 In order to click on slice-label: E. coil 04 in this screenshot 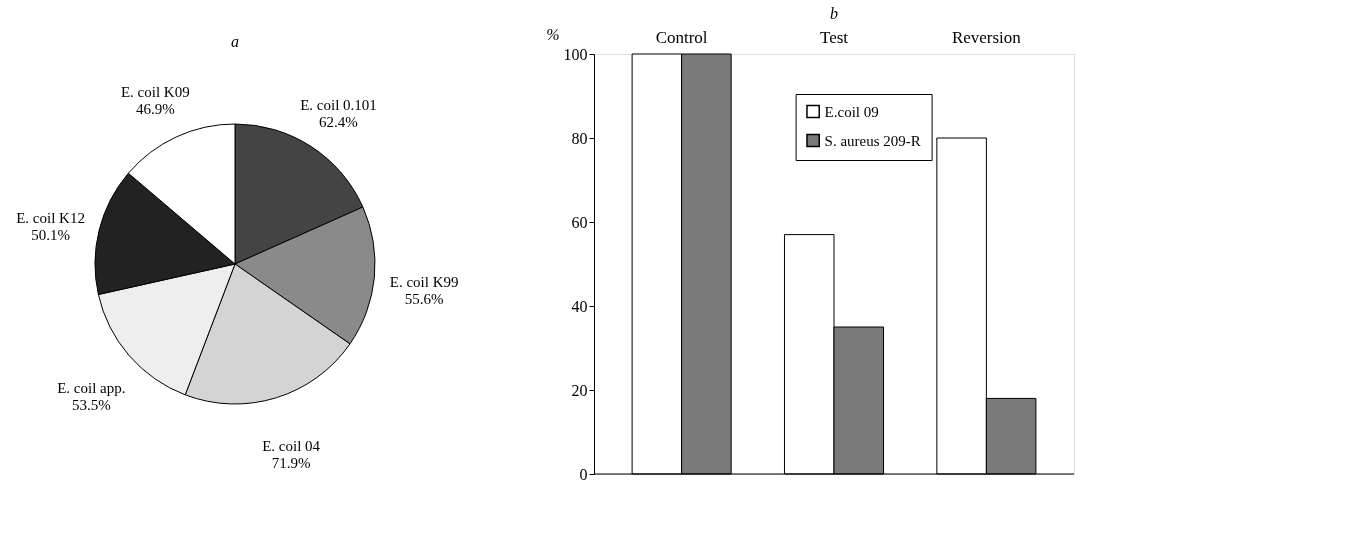, I will do `click(291, 445)`.